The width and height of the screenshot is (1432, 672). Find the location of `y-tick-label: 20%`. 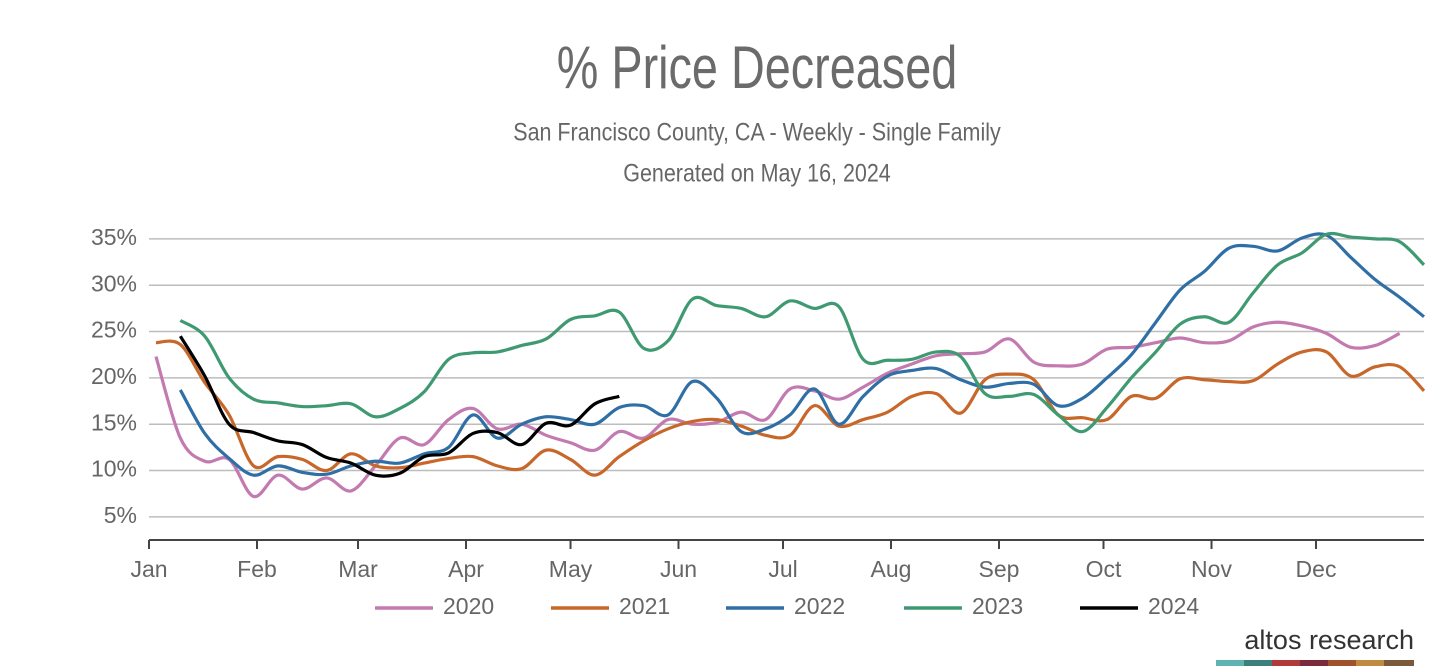

y-tick-label: 20% is located at coordinates (114, 376).